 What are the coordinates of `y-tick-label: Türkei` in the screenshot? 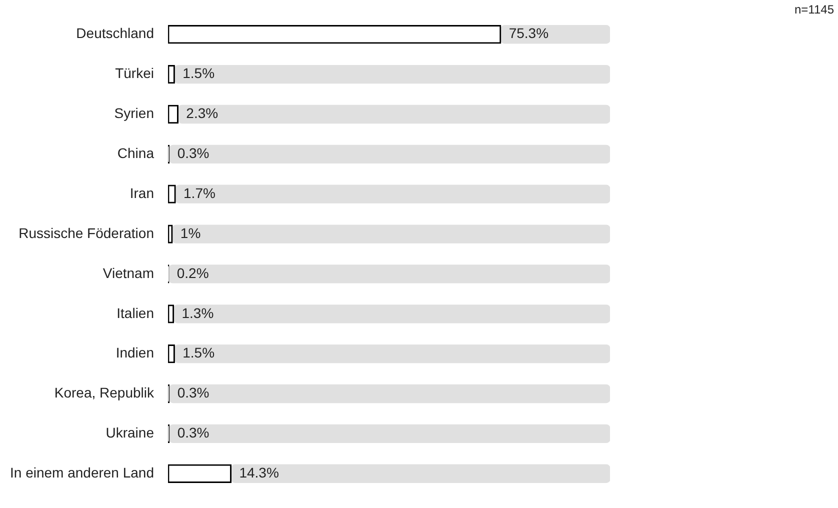 It's located at (134, 73).